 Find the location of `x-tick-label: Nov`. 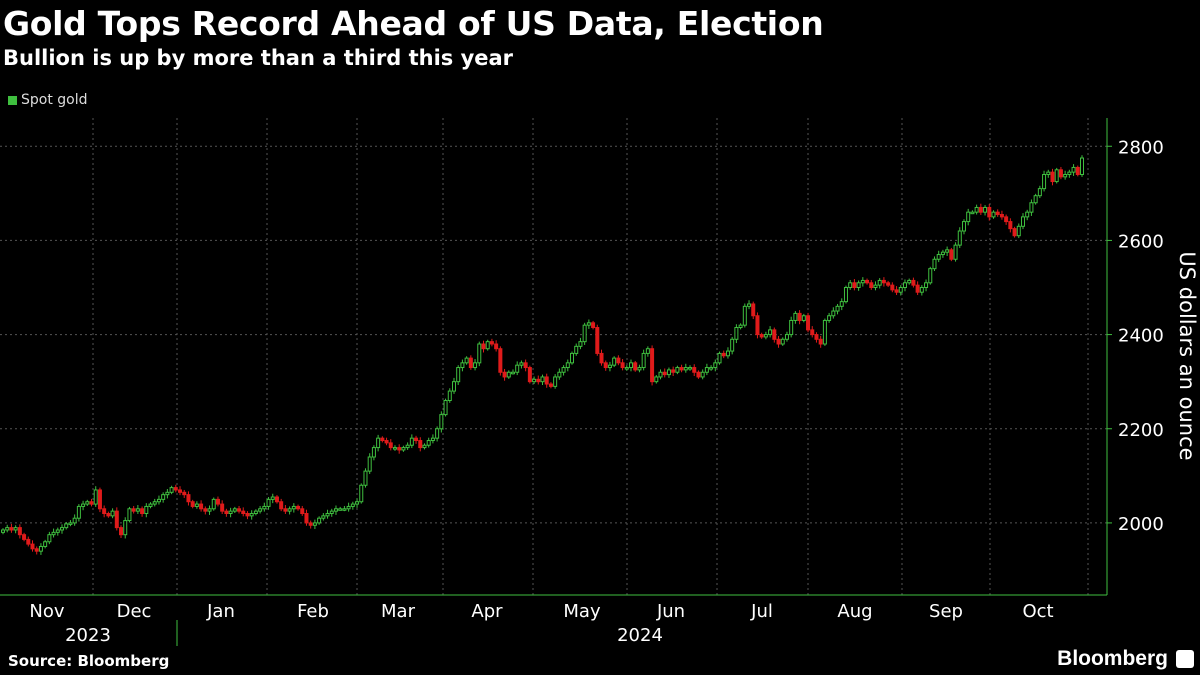

x-tick-label: Nov is located at coordinates (46, 611).